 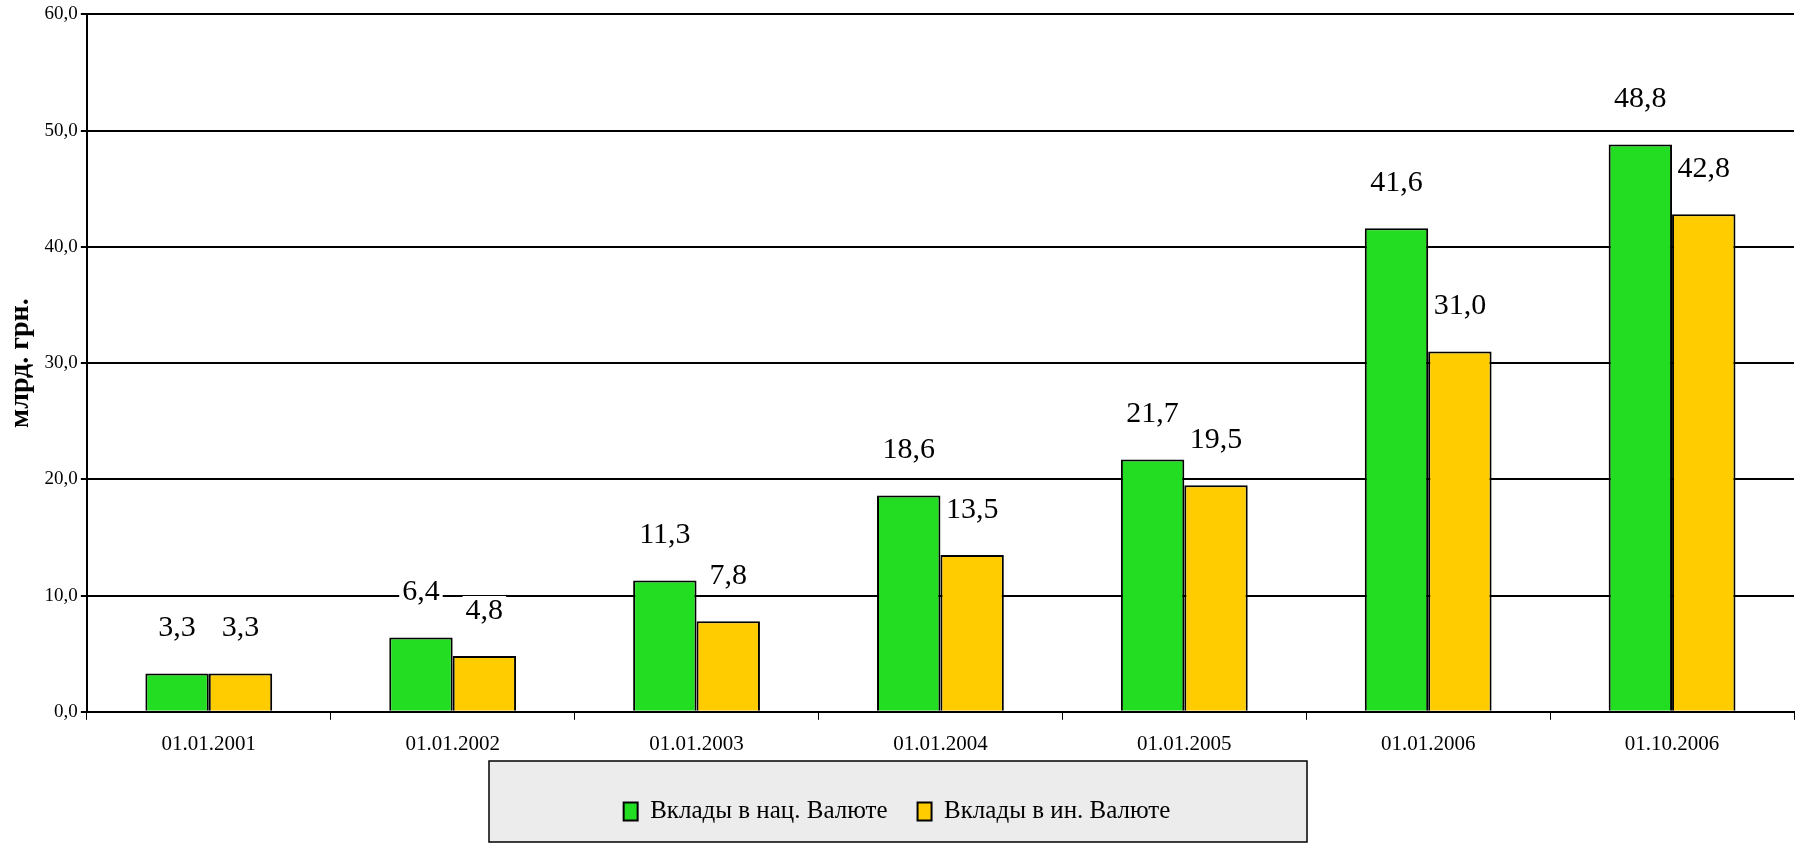 I want to click on legend-label: Вклады в нац. Валюте, so click(x=769, y=810).